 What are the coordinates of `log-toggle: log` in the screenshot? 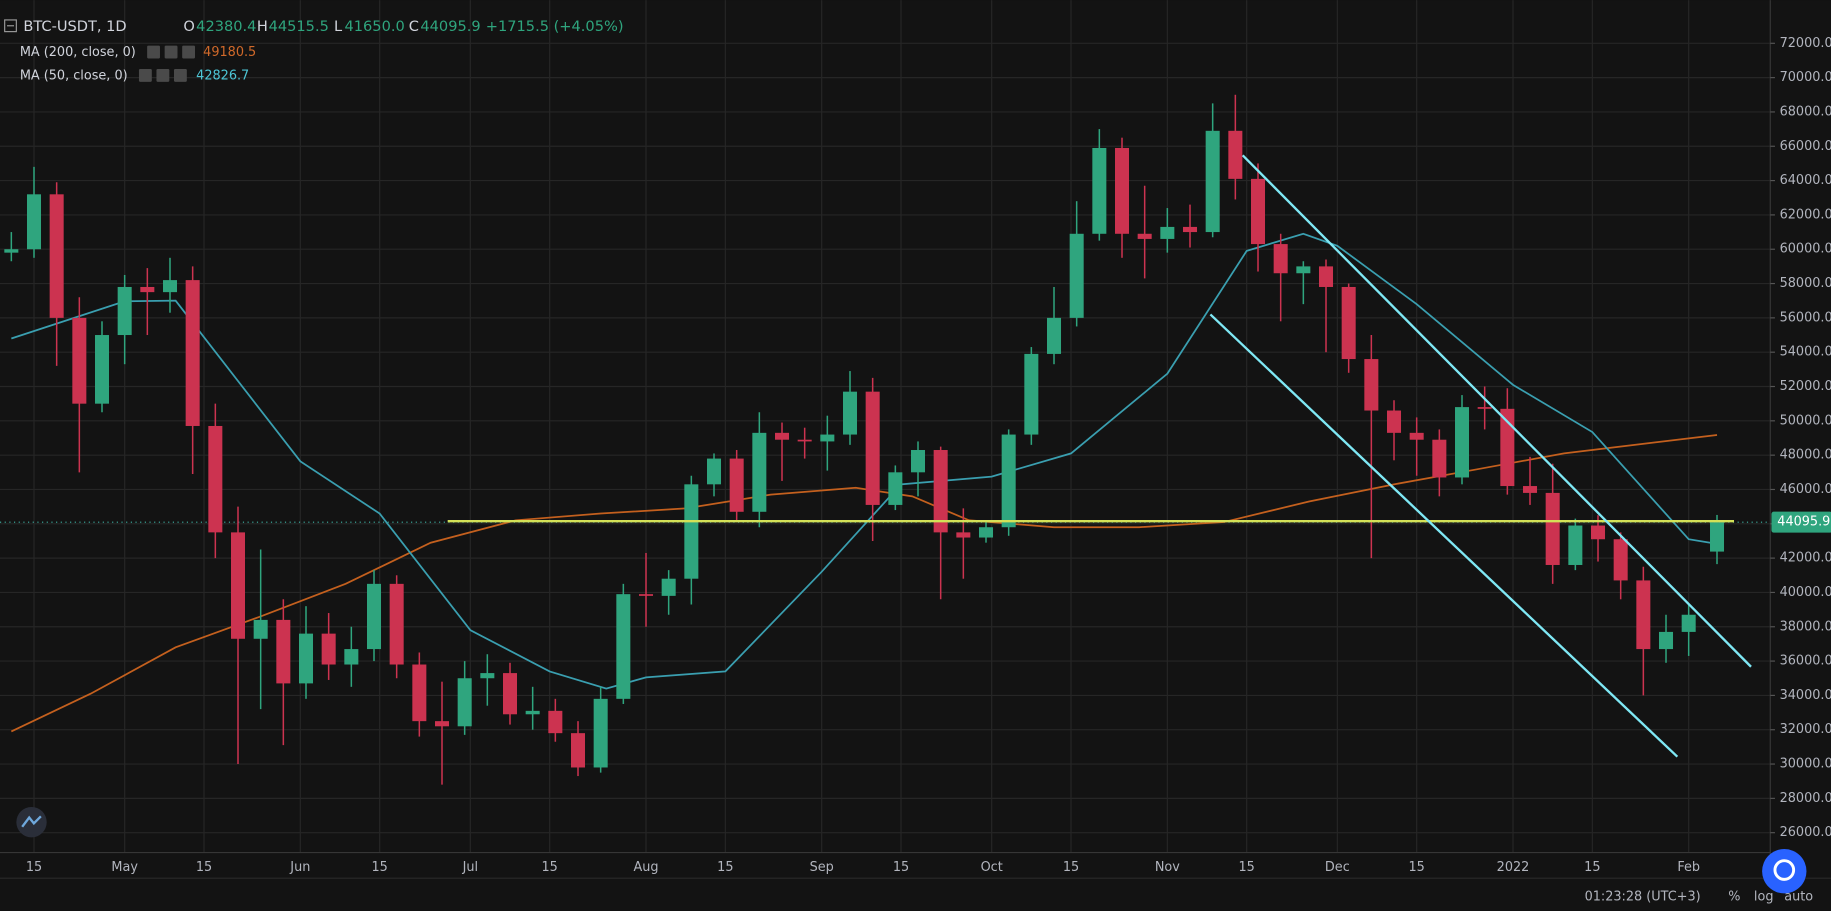 It's located at (1764, 896).